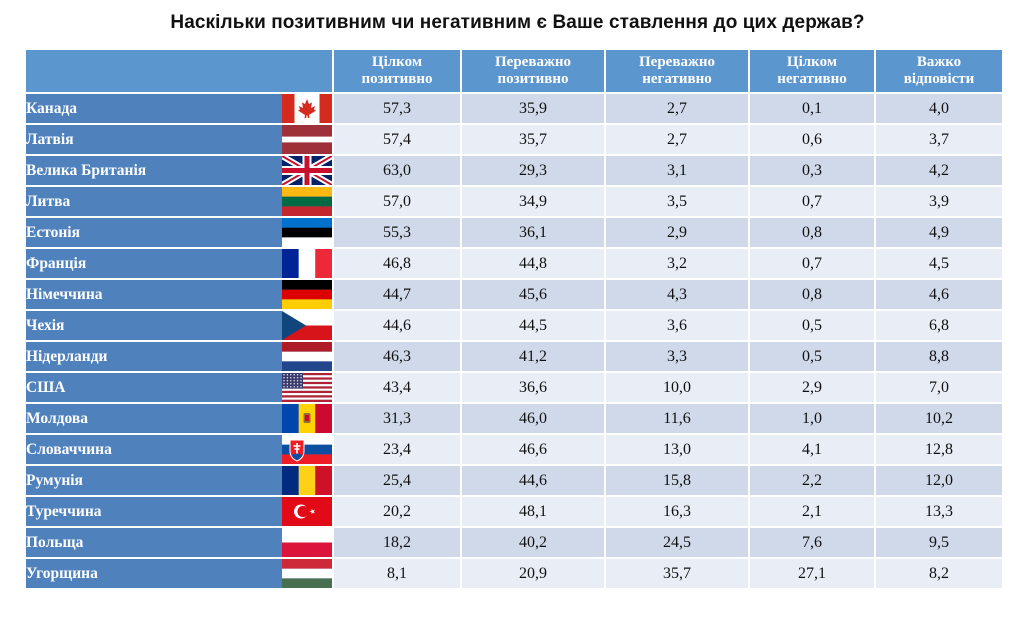  Describe the element at coordinates (812, 511) in the screenshot. I see `value-cell: 2,1` at that location.